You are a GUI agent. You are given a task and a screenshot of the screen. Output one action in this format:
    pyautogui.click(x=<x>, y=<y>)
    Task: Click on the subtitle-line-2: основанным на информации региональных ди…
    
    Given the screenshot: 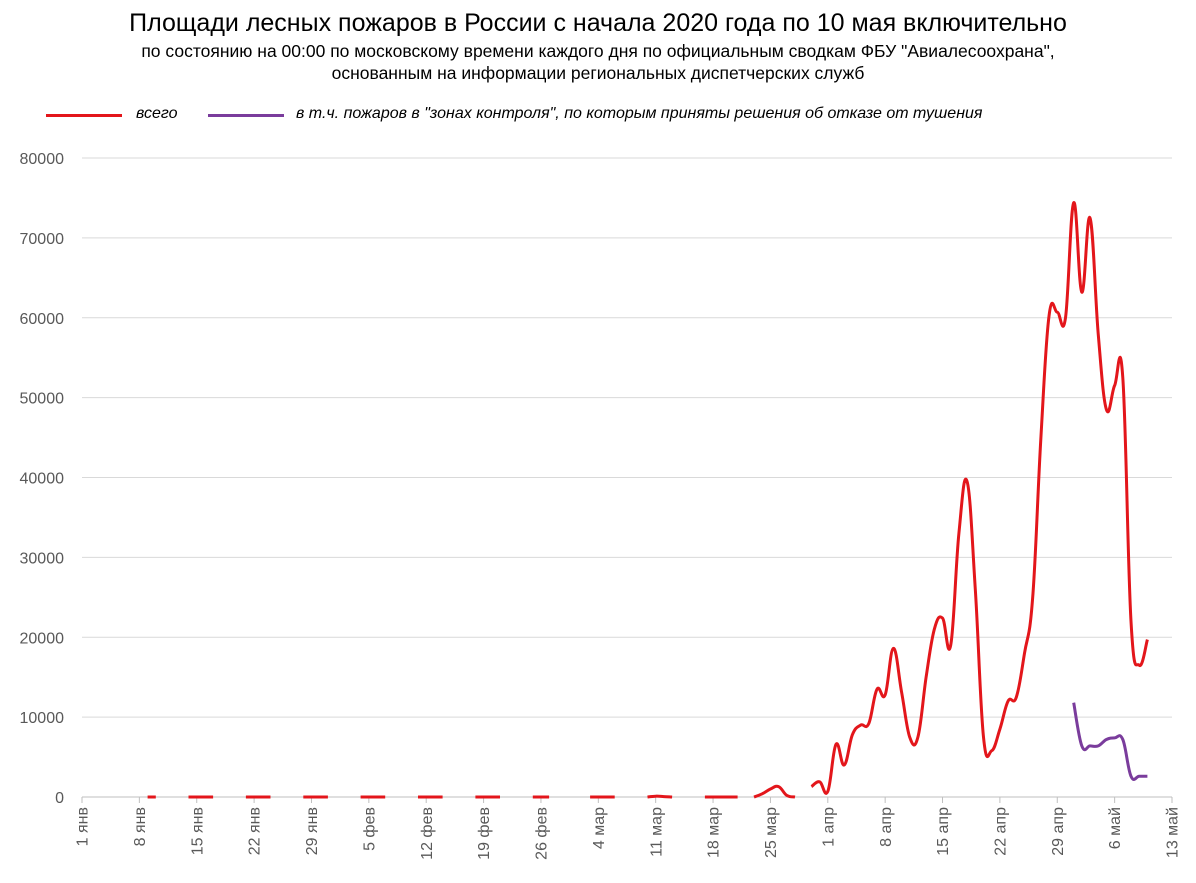 What is the action you would take?
    pyautogui.click(x=598, y=73)
    